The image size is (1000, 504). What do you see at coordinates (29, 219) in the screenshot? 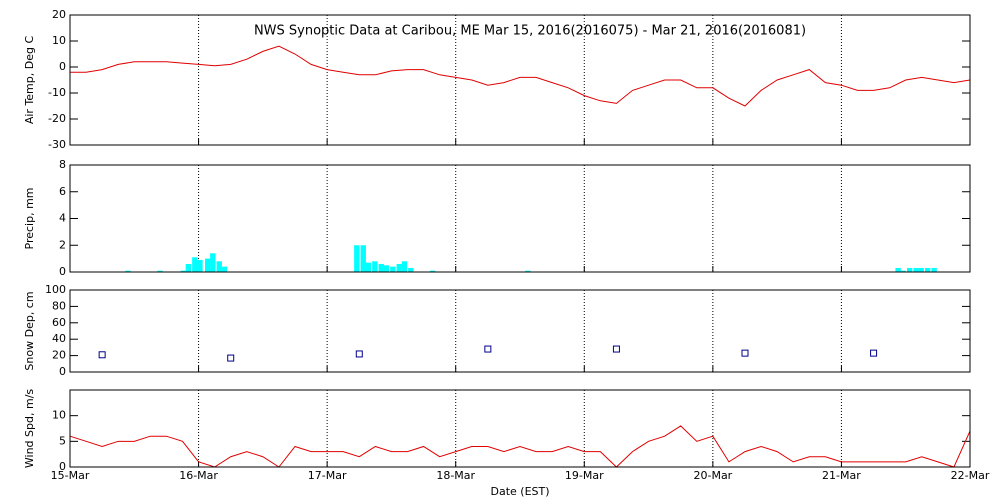
I see `y-axis-label: Precip, mm` at bounding box center [29, 219].